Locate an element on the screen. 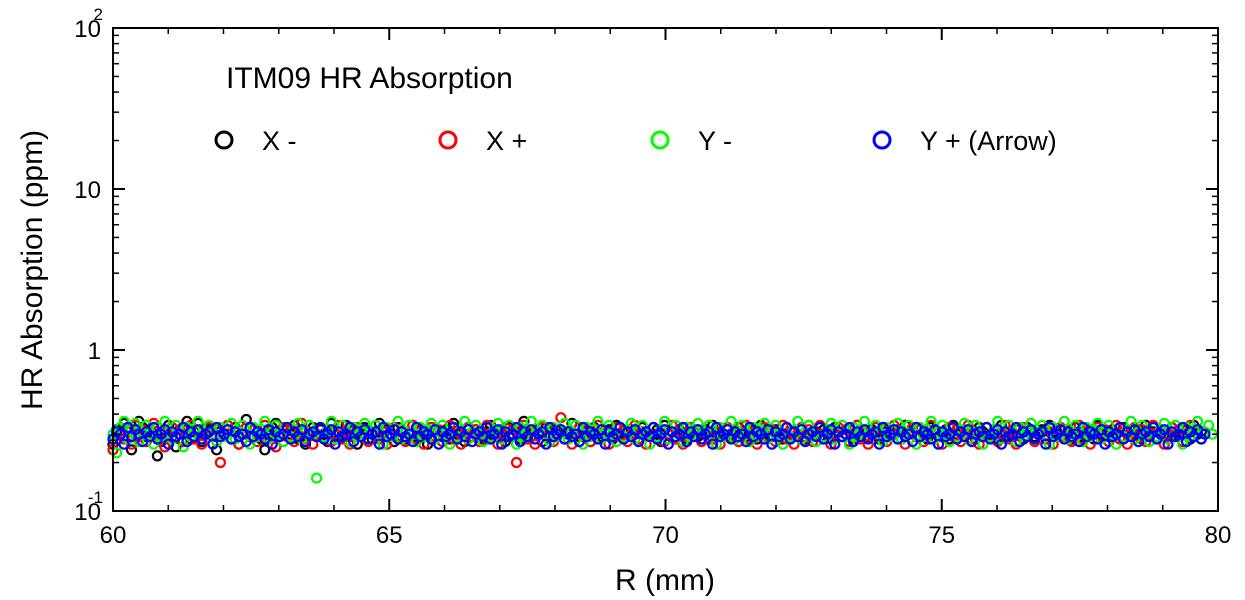 This screenshot has width=1245, height=600. x-tick-label: 75 is located at coordinates (941, 535).